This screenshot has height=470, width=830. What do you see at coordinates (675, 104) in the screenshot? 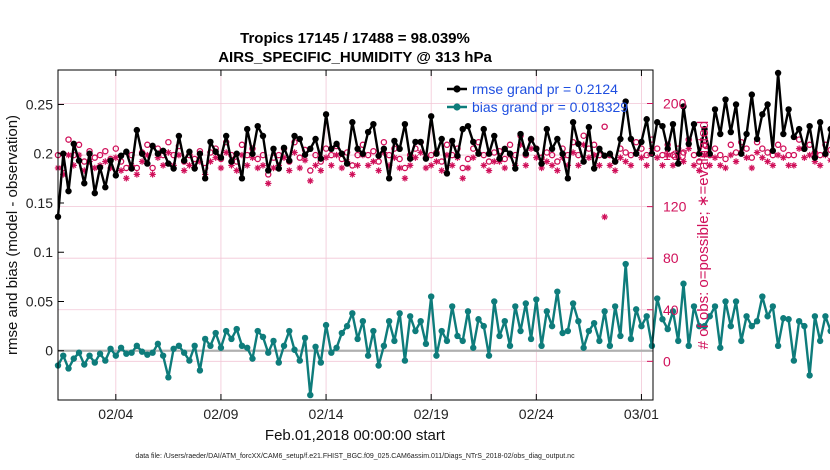
I see `right-tick-label: 200` at bounding box center [675, 104].